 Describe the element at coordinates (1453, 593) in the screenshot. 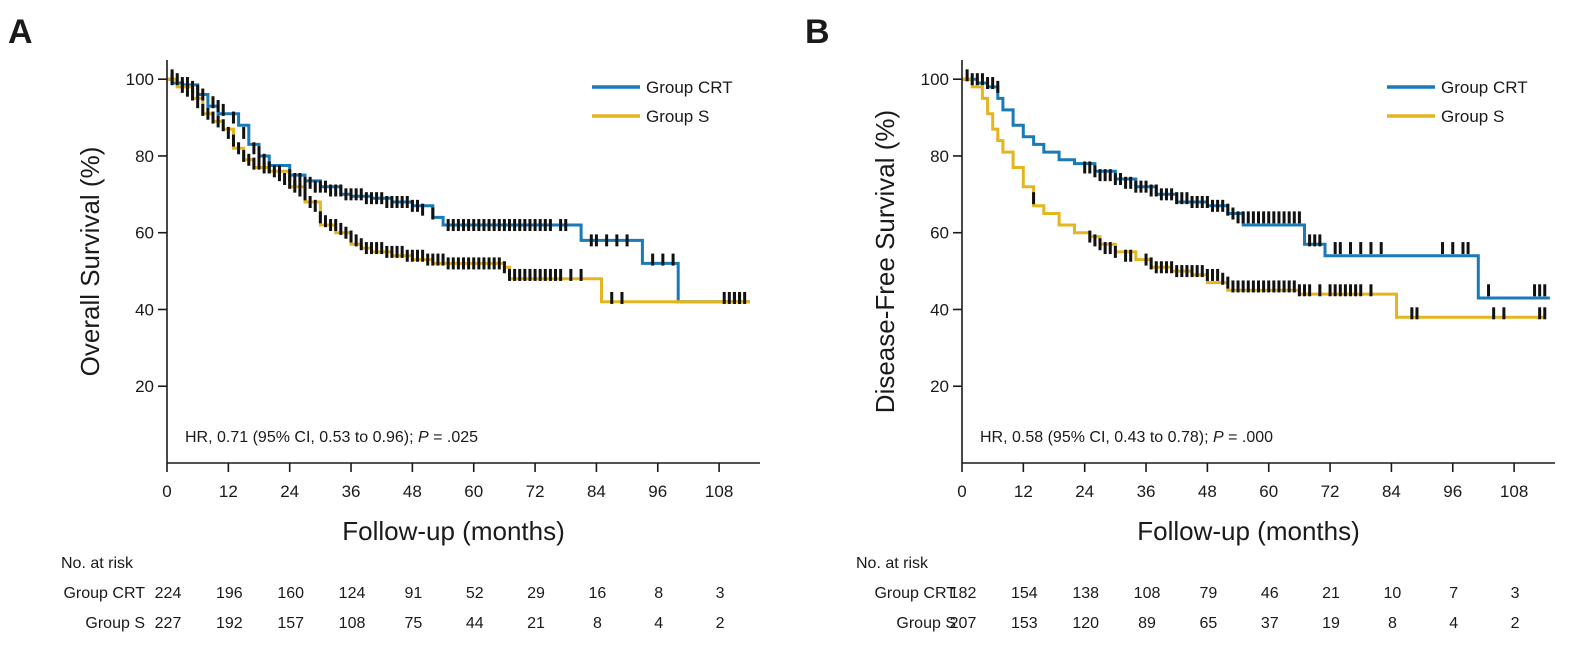

I see `risk-count: 7` at that location.